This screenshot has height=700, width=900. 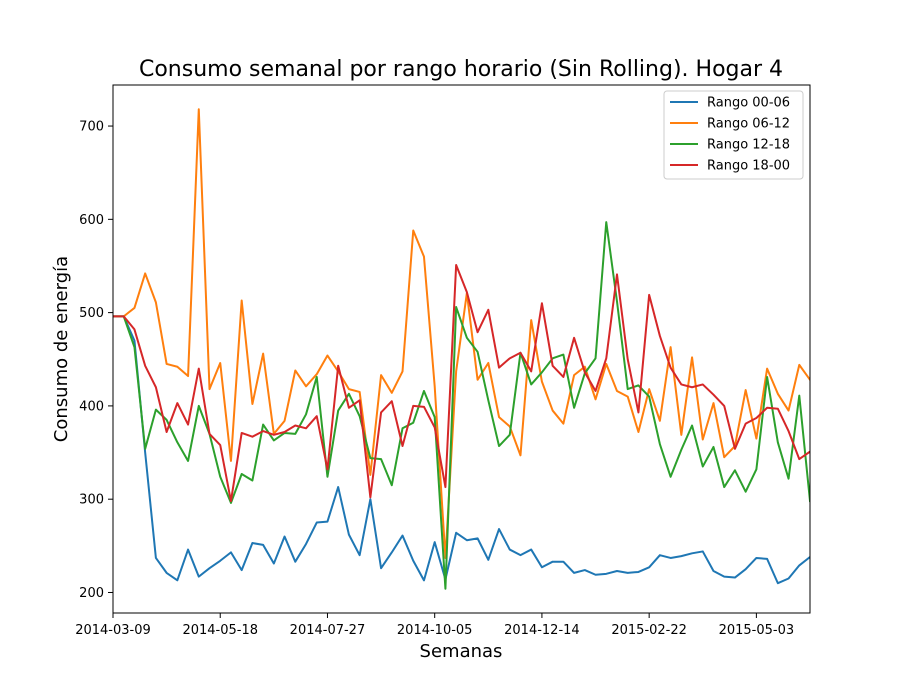 What do you see at coordinates (220, 630) in the screenshot?
I see `x-tick-label: 2014-05-18` at bounding box center [220, 630].